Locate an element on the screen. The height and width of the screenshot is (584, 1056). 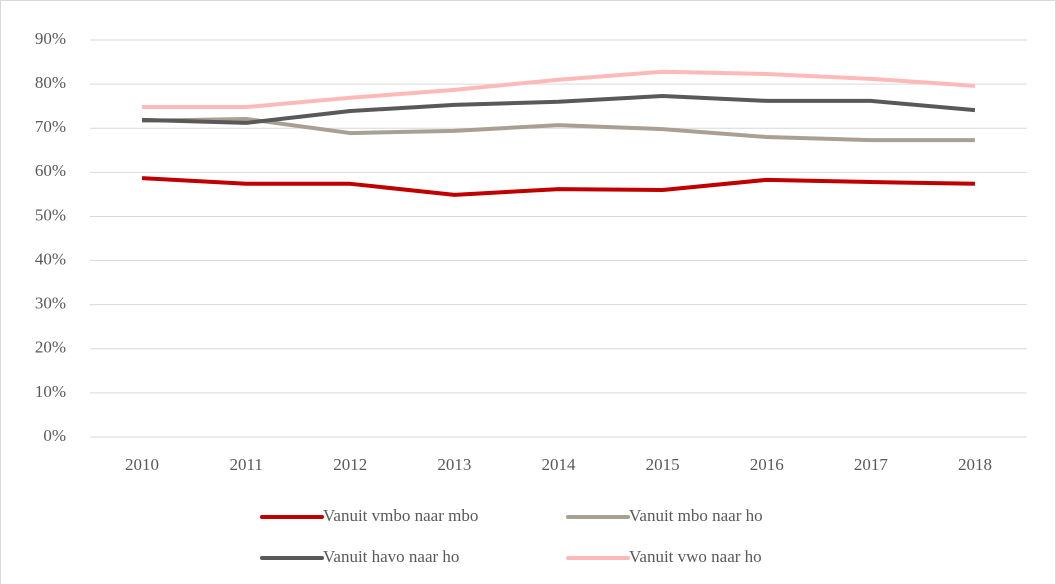
legend-label: Vanuit mbo naar ho is located at coordinates (696, 515).